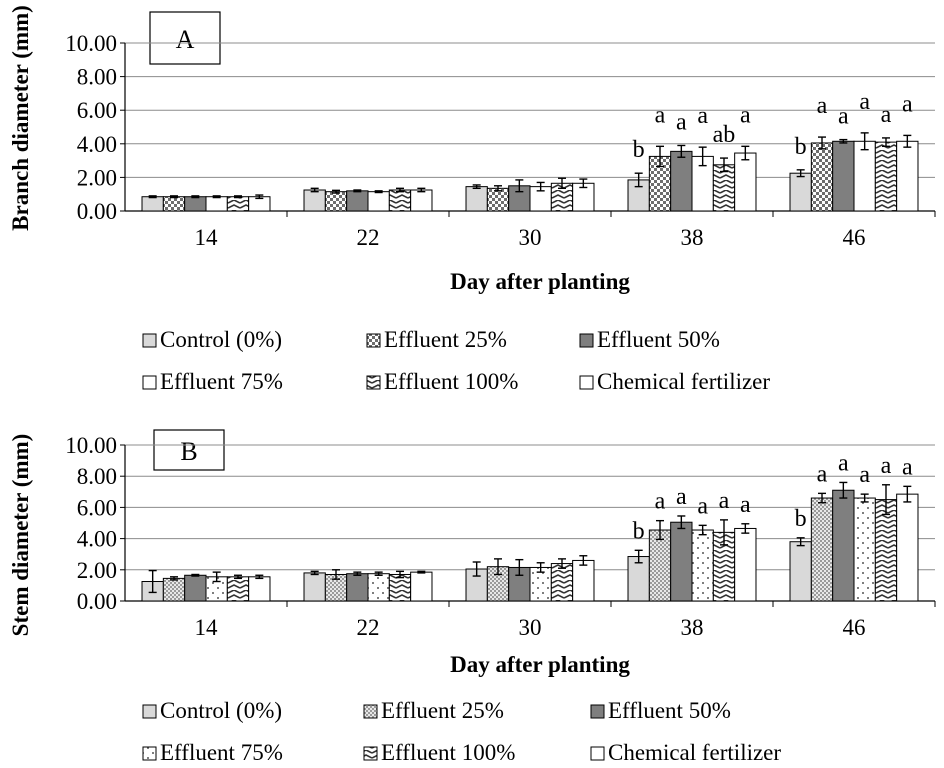 The height and width of the screenshot is (768, 944). I want to click on panel-label-box: B, so click(189, 450).